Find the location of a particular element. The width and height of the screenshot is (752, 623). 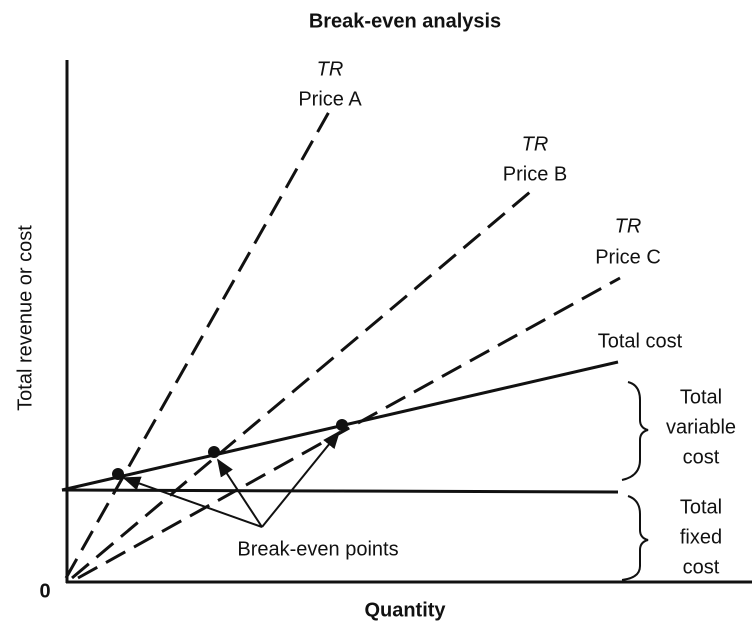

title: Break-even analysis is located at coordinates (405, 21).